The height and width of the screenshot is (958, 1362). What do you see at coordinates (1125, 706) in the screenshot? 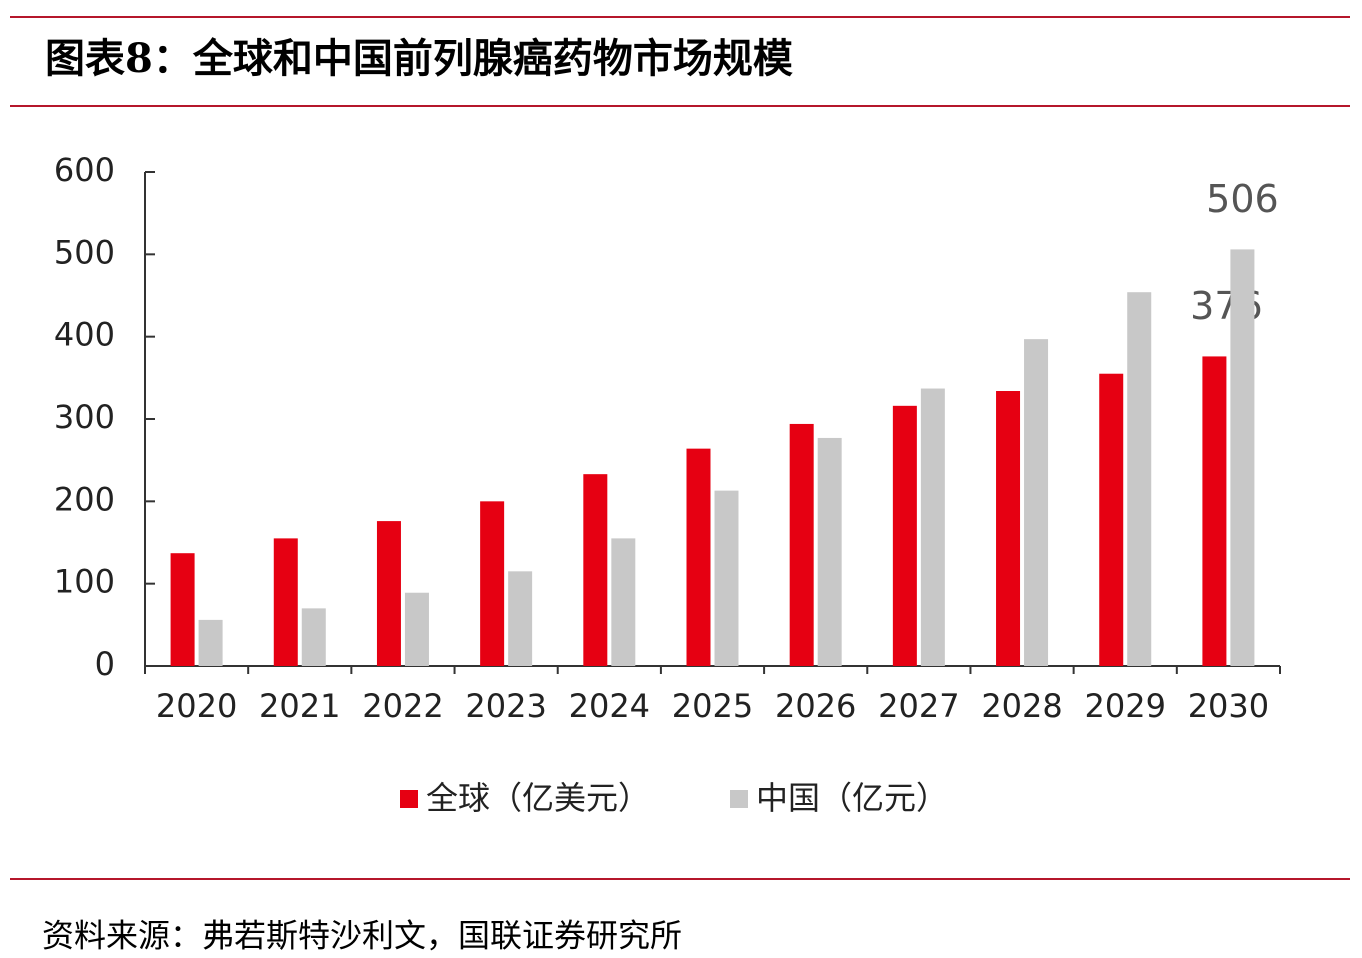
I see `x-tick-label: 2029` at bounding box center [1125, 706].